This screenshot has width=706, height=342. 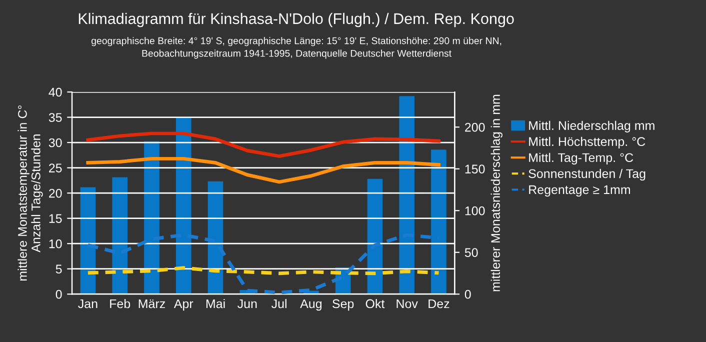 I want to click on y-tick-label: 0, so click(x=59, y=294).